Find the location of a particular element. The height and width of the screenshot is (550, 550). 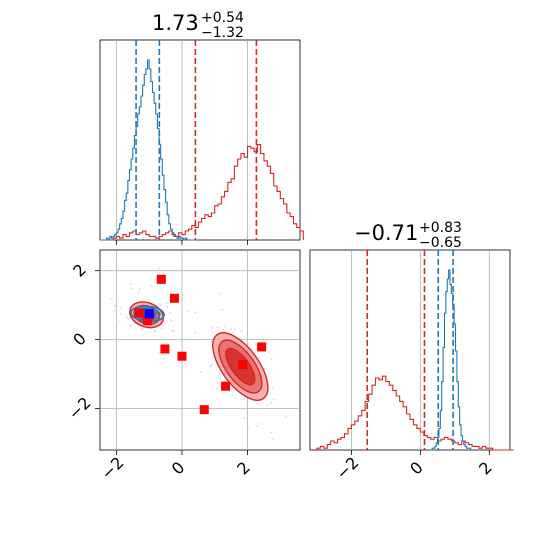

panel-bottom-right-title: −0.71 +0.83 −0.65 is located at coordinates (408, 235).